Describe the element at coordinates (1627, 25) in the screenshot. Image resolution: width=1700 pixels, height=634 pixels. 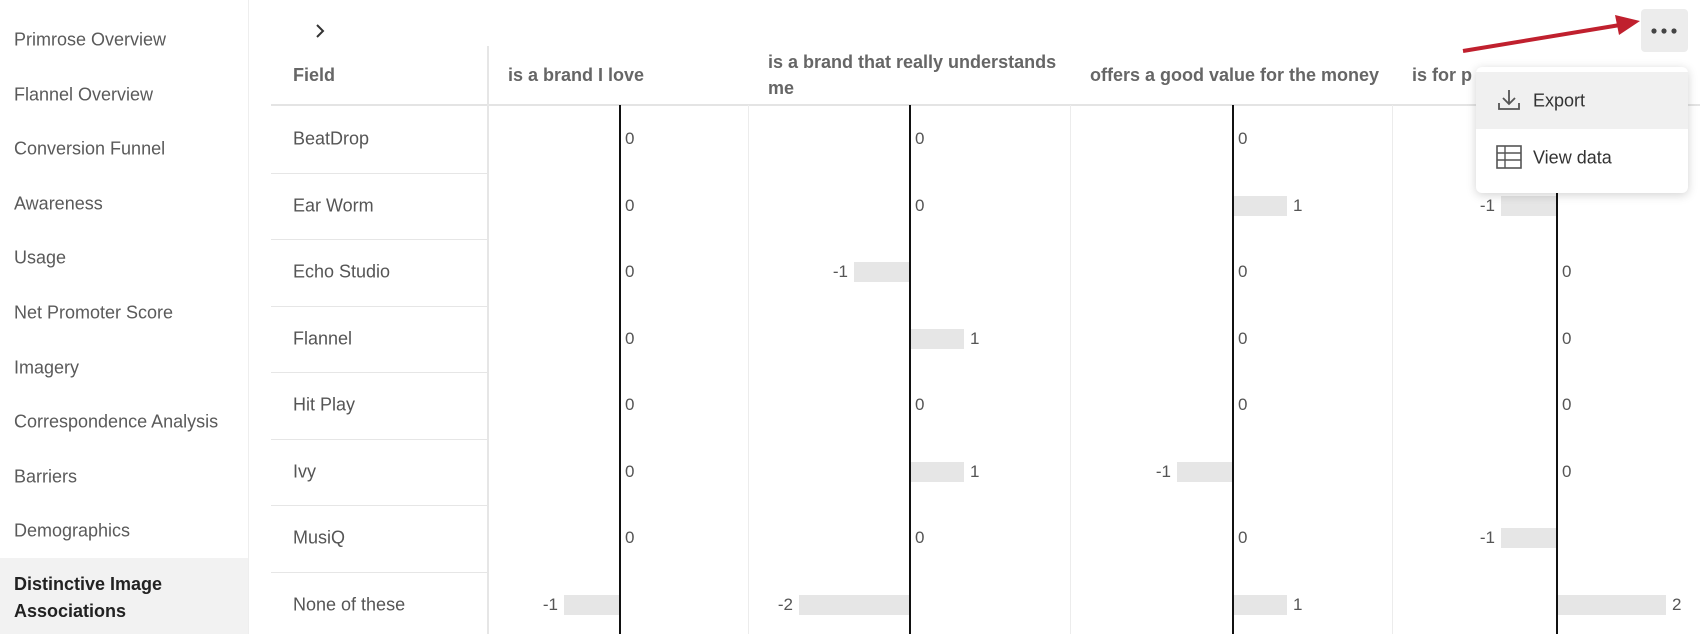
I see `arrow-head` at that location.